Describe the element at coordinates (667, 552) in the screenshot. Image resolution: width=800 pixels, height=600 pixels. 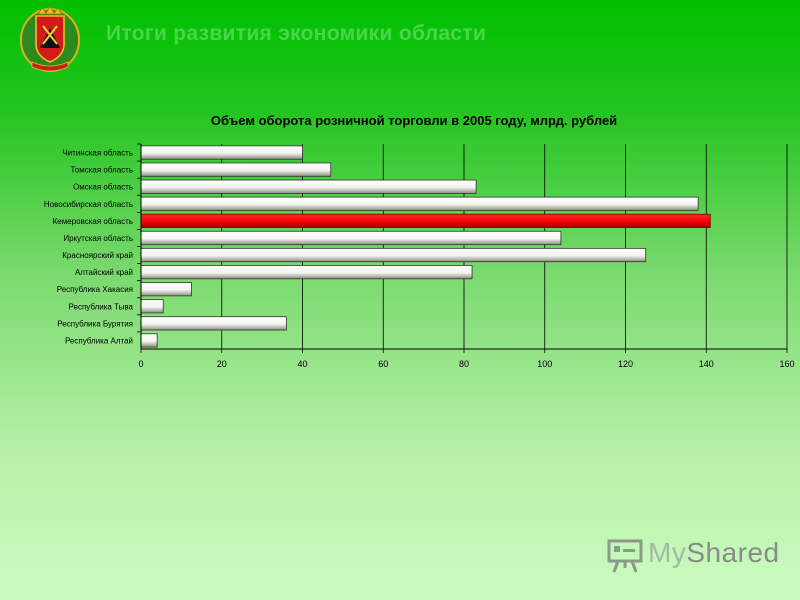
I see `watermark-text-a: My` at that location.